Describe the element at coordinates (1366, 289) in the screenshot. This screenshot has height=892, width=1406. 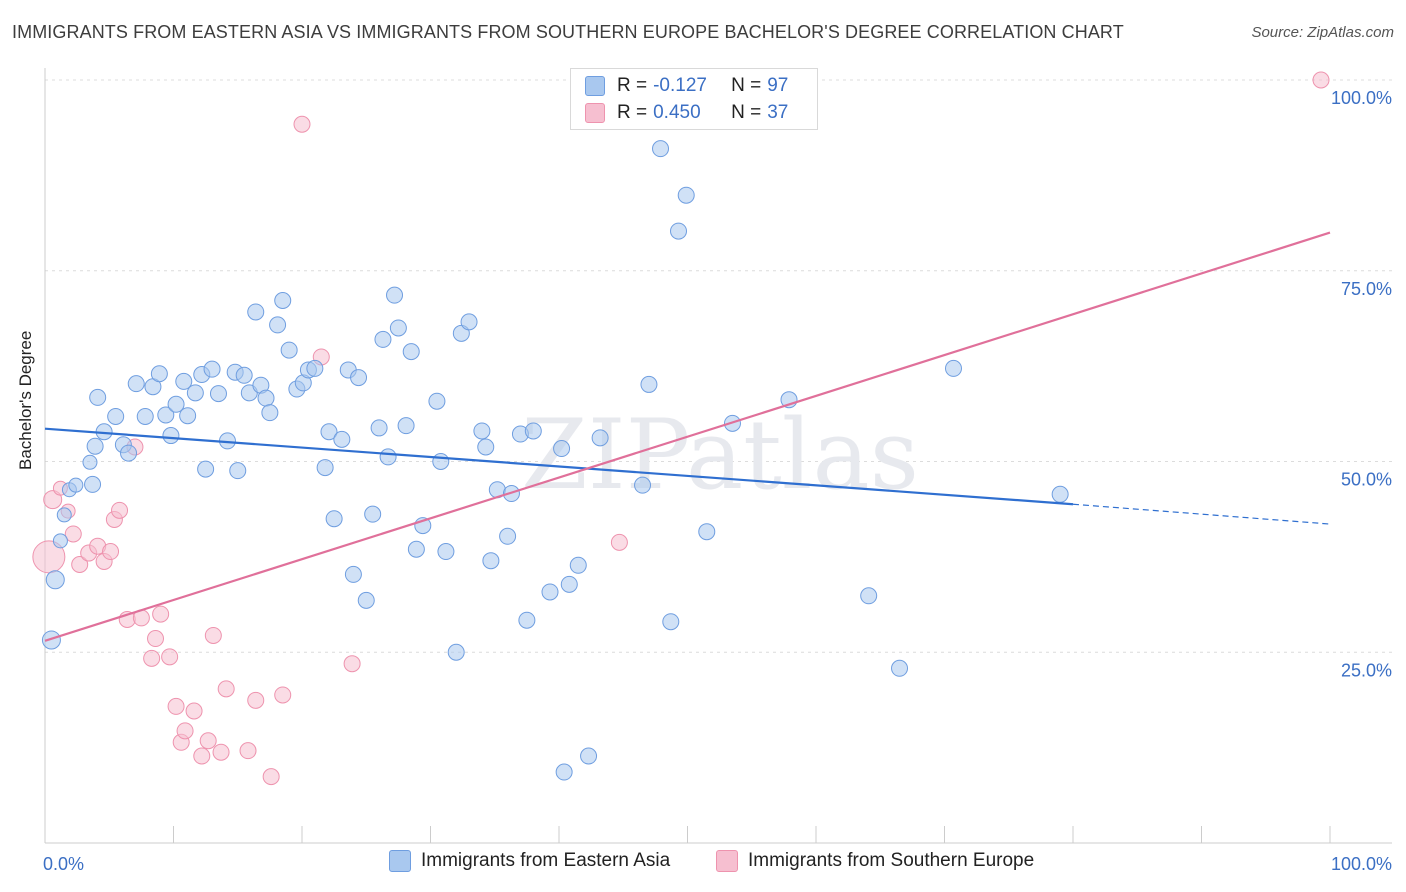
I see `y-tick-label: 75.0%` at that location.